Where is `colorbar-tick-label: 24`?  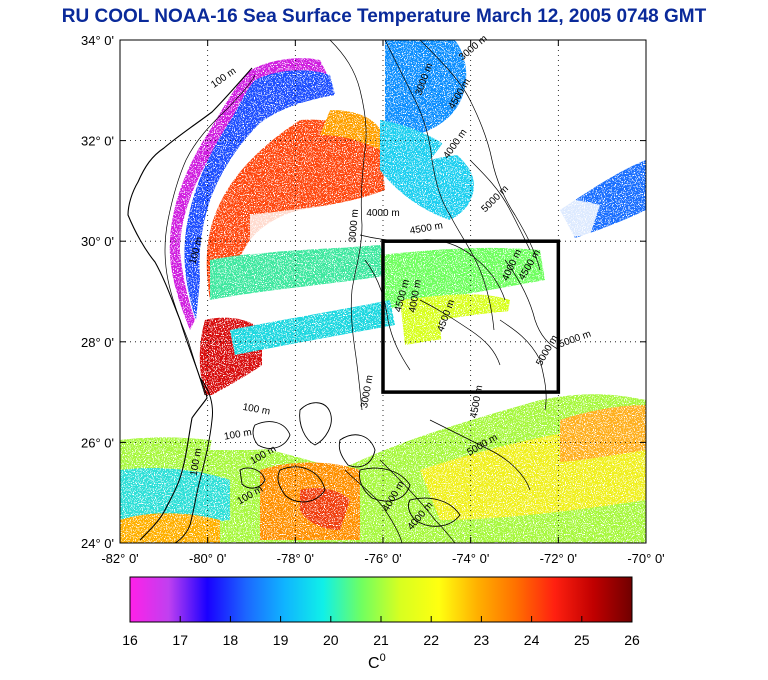 colorbar-tick-label: 24 is located at coordinates (532, 640).